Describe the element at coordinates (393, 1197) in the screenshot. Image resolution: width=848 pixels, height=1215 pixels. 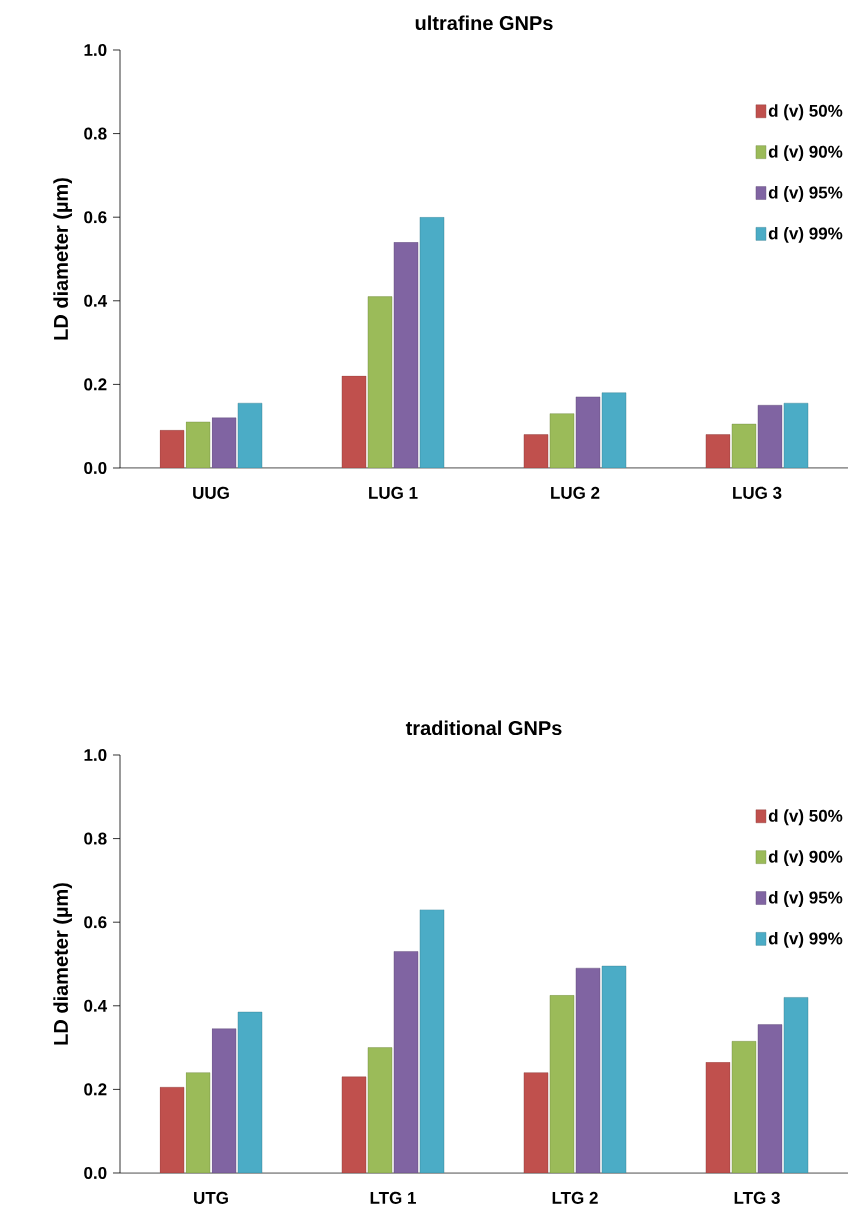
I see `x-tick-label: LTG 1` at that location.